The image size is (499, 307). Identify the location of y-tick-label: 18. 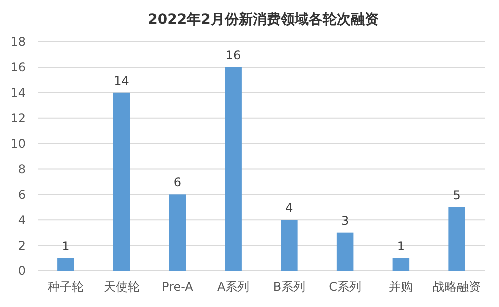
(18, 42).